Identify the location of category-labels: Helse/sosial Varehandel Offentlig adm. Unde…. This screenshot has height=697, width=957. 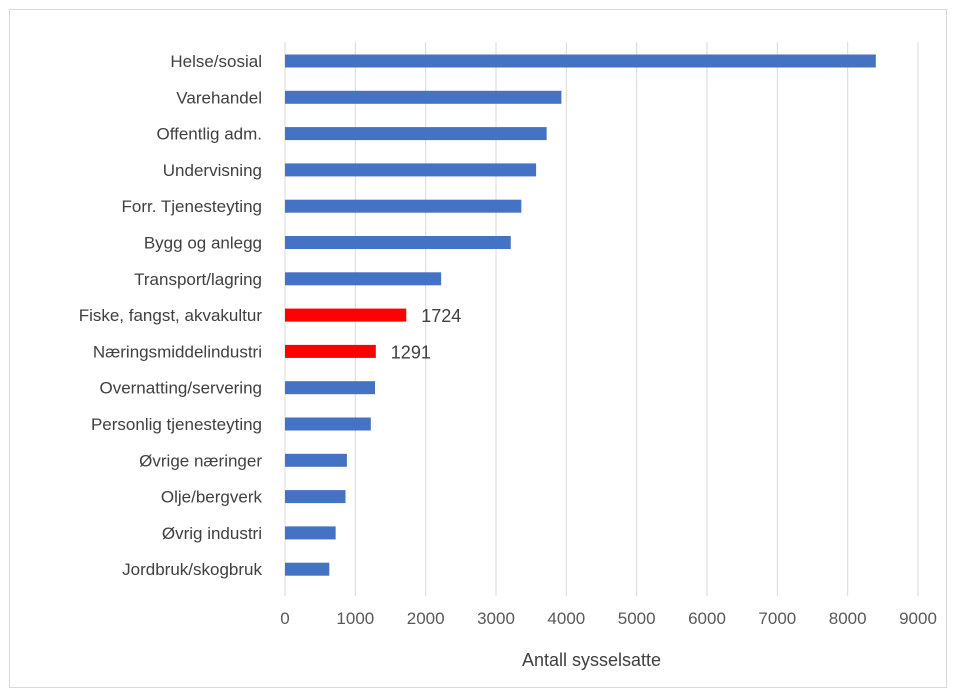
(171, 315).